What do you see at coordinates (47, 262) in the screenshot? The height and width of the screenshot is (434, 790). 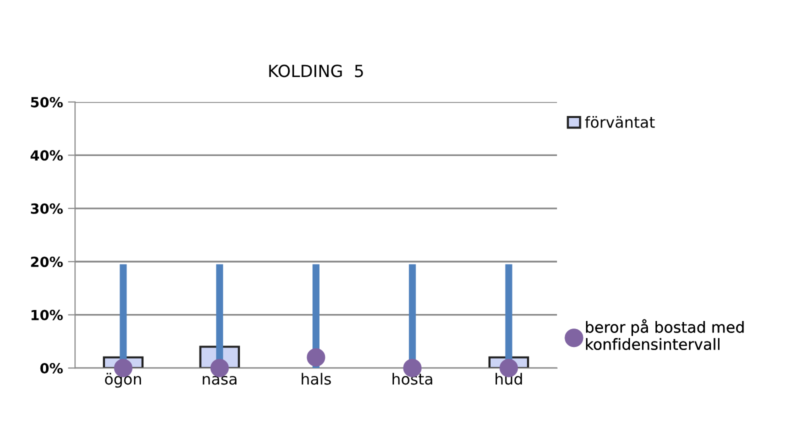 I see `y-tick-label: 20%` at bounding box center [47, 262].